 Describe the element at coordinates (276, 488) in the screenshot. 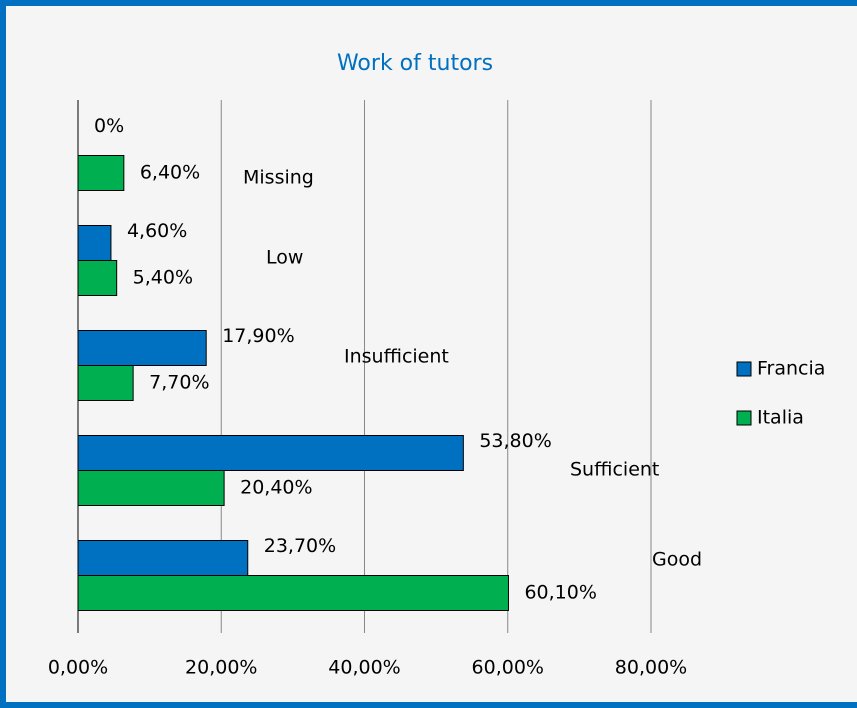

I see `value-label: 20,40%` at that location.